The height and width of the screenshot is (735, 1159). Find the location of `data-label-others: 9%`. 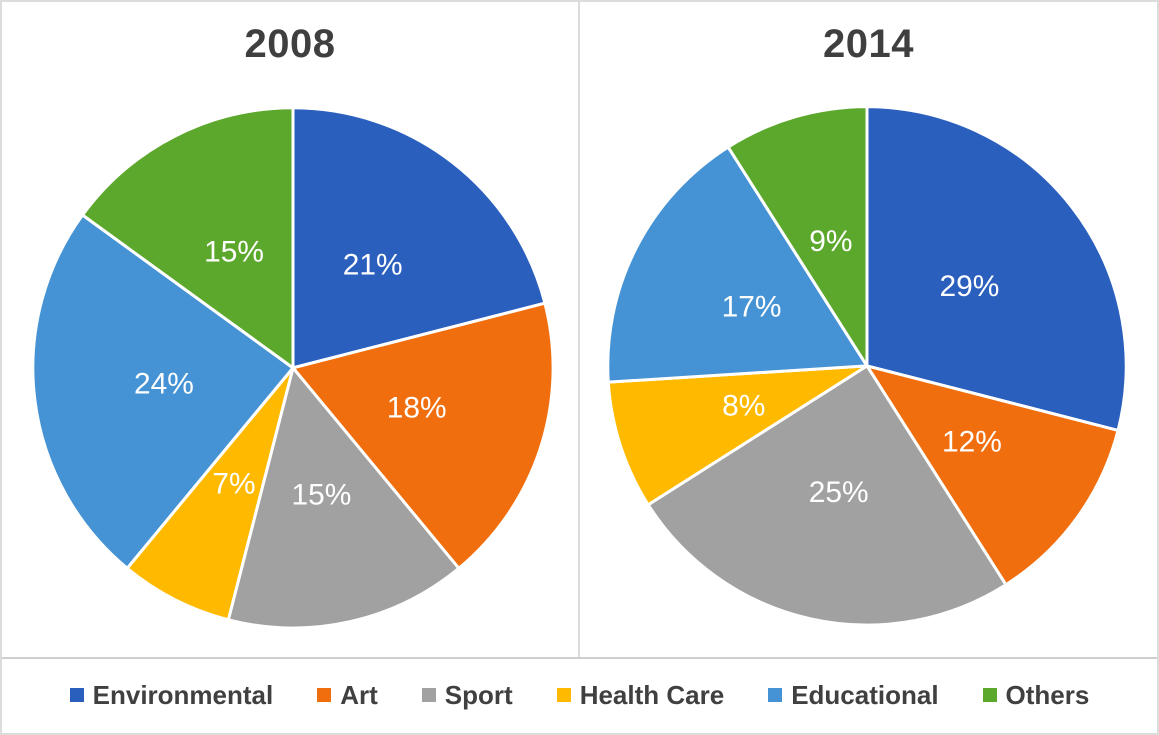

data-label-others: 9% is located at coordinates (830, 241).